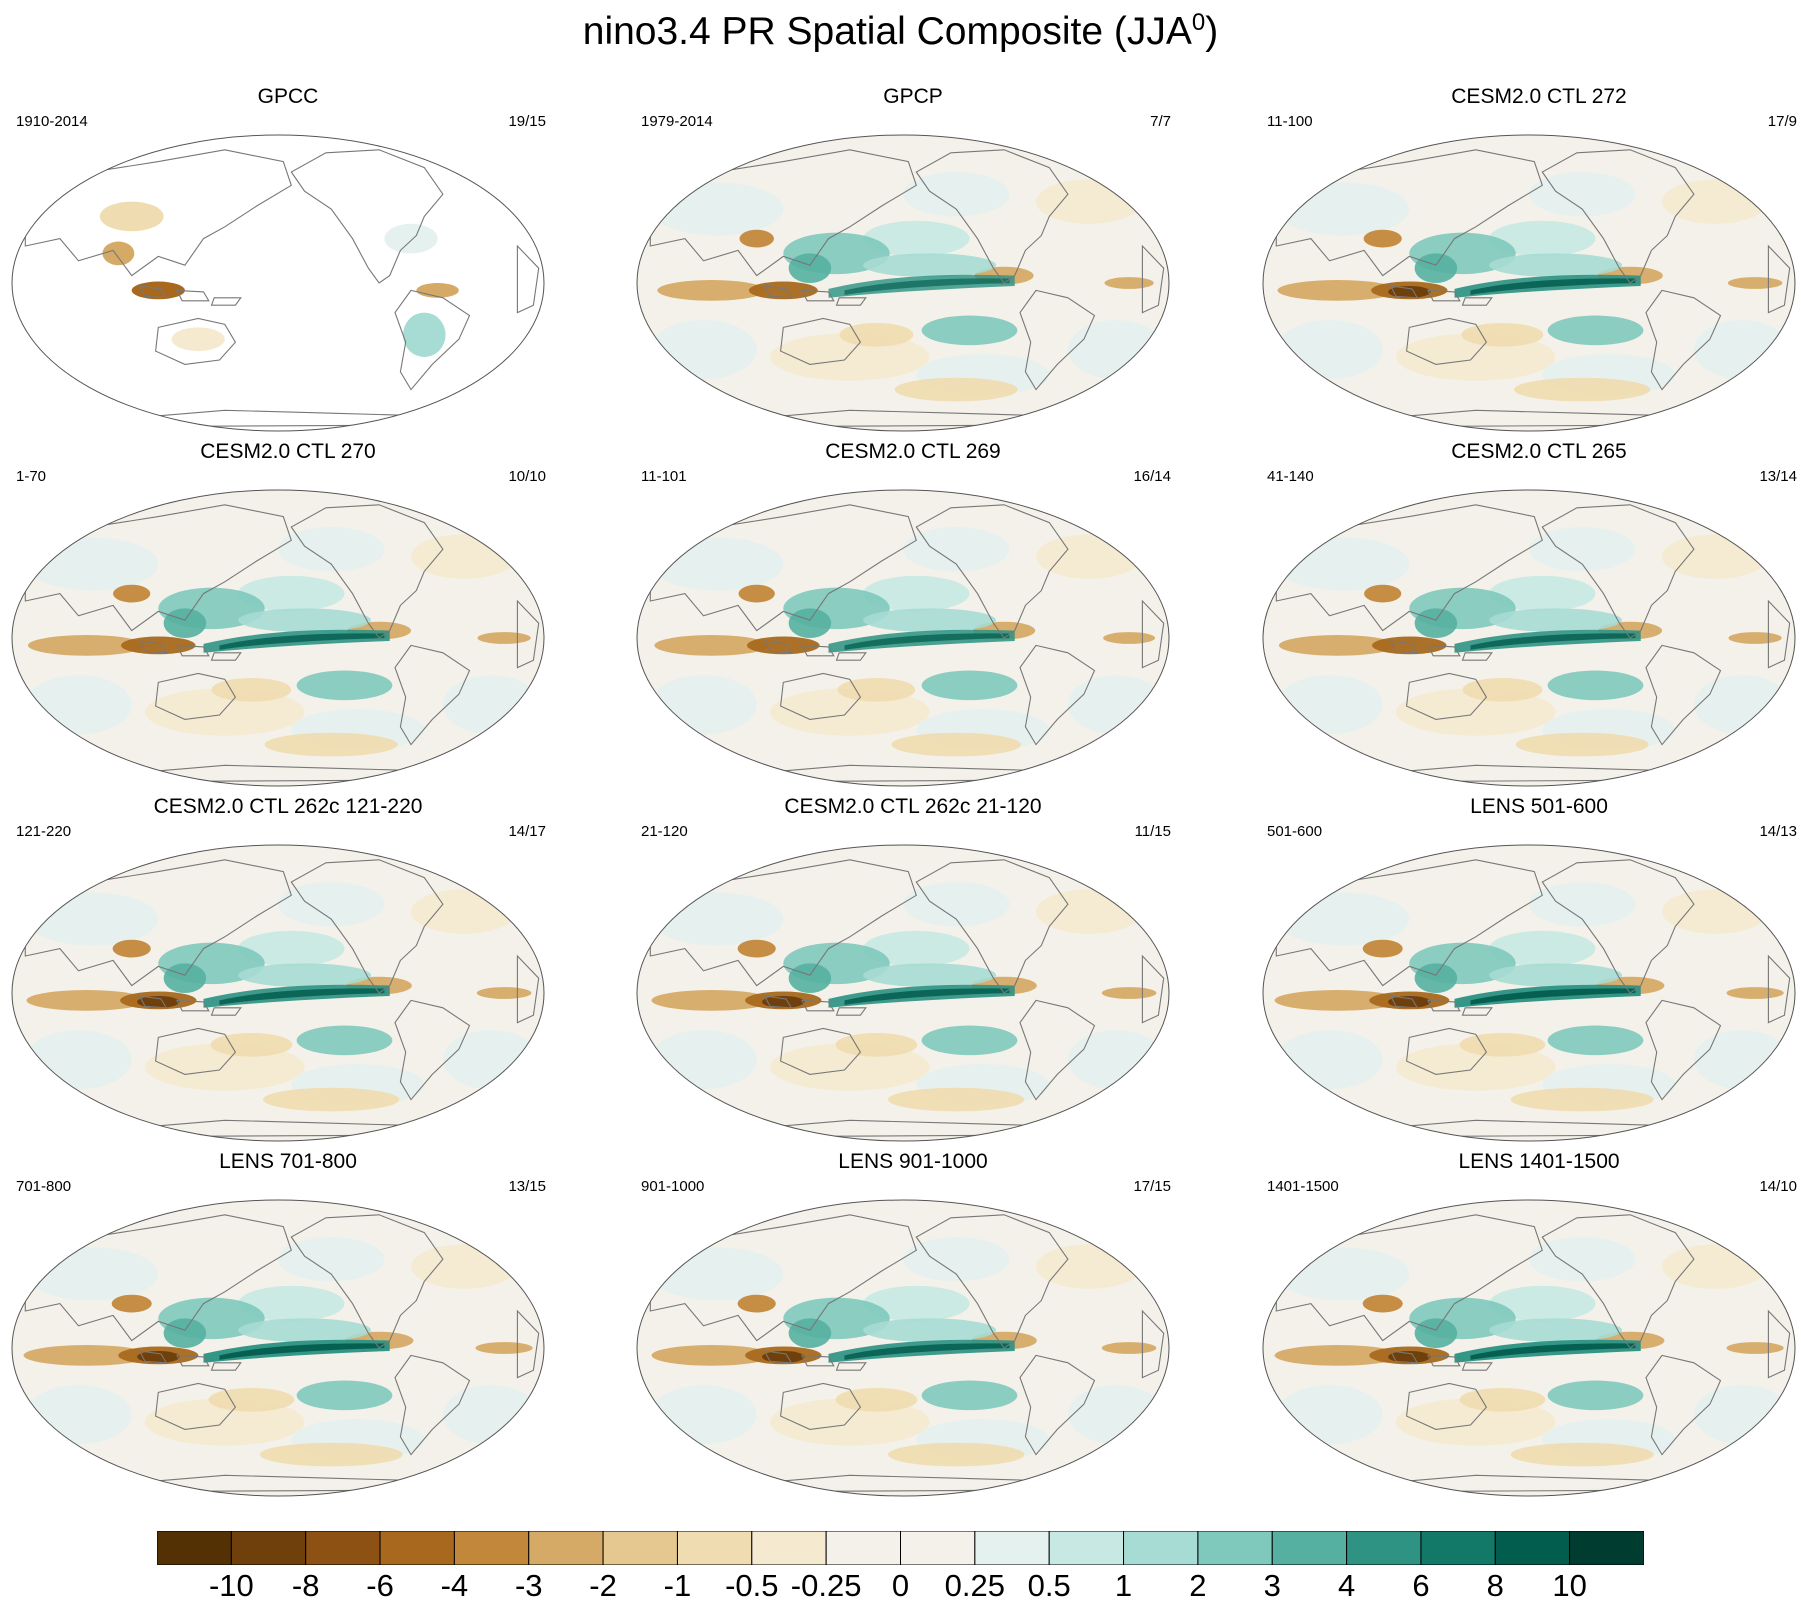 The image size is (1801, 1604). Describe the element at coordinates (527, 121) in the screenshot. I see `panel-event-count: 19/15` at that location.